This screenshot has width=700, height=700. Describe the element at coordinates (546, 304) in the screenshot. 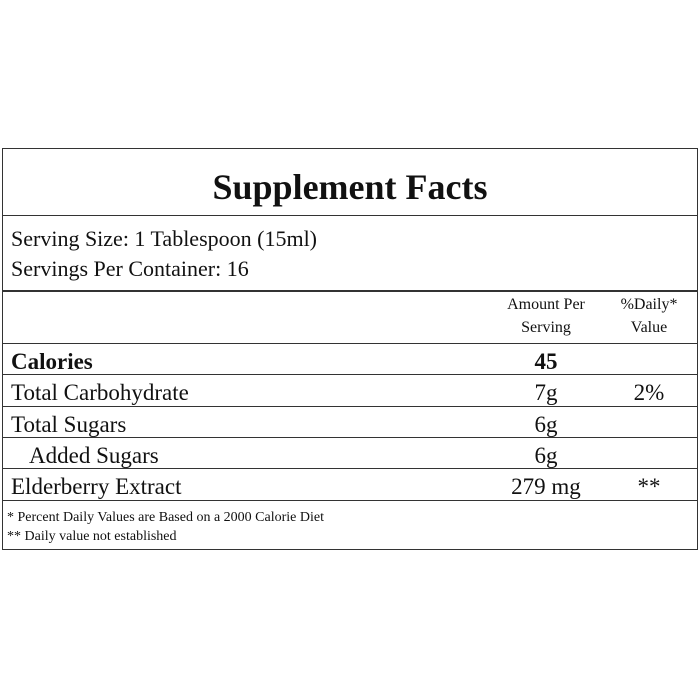

I see `amount-header: Amount Per` at that location.